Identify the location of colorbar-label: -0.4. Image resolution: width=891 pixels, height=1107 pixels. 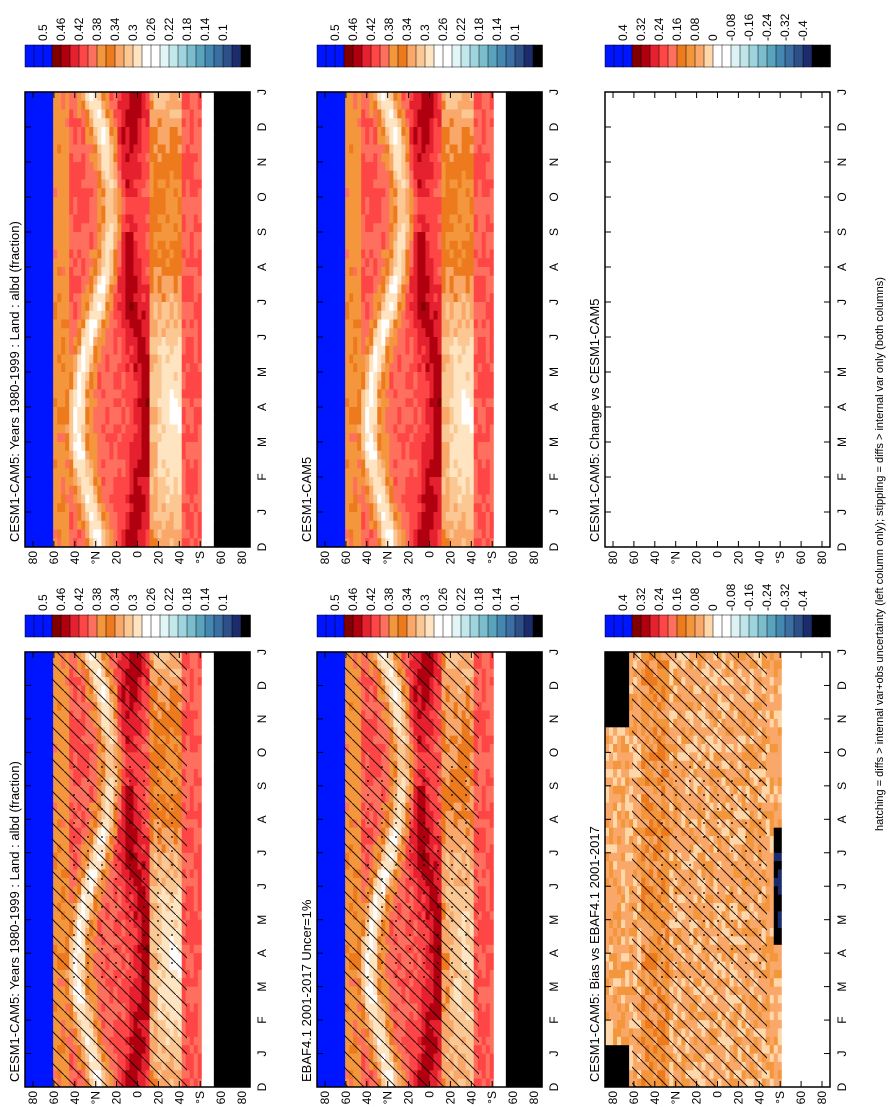
(803, 30).